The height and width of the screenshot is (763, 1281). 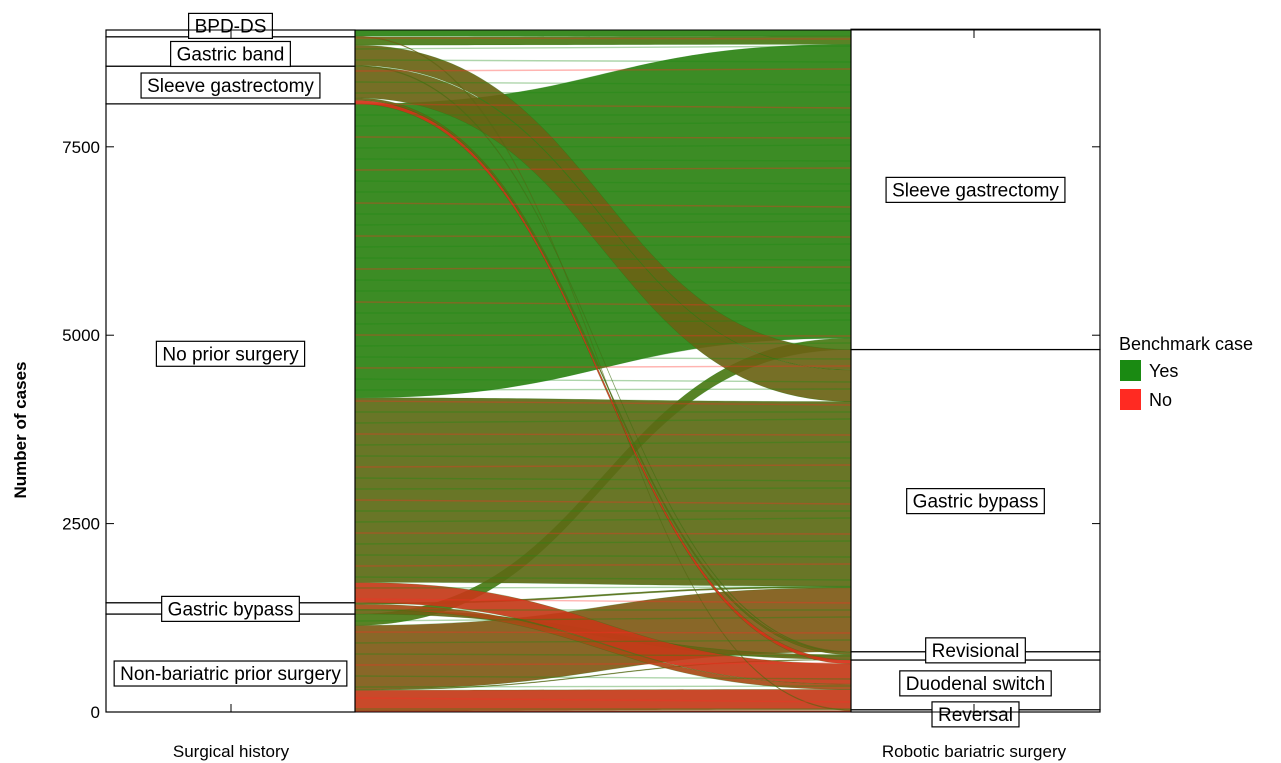 I want to click on right-label-gastric-bypass: Gastric bypass, so click(x=975, y=501).